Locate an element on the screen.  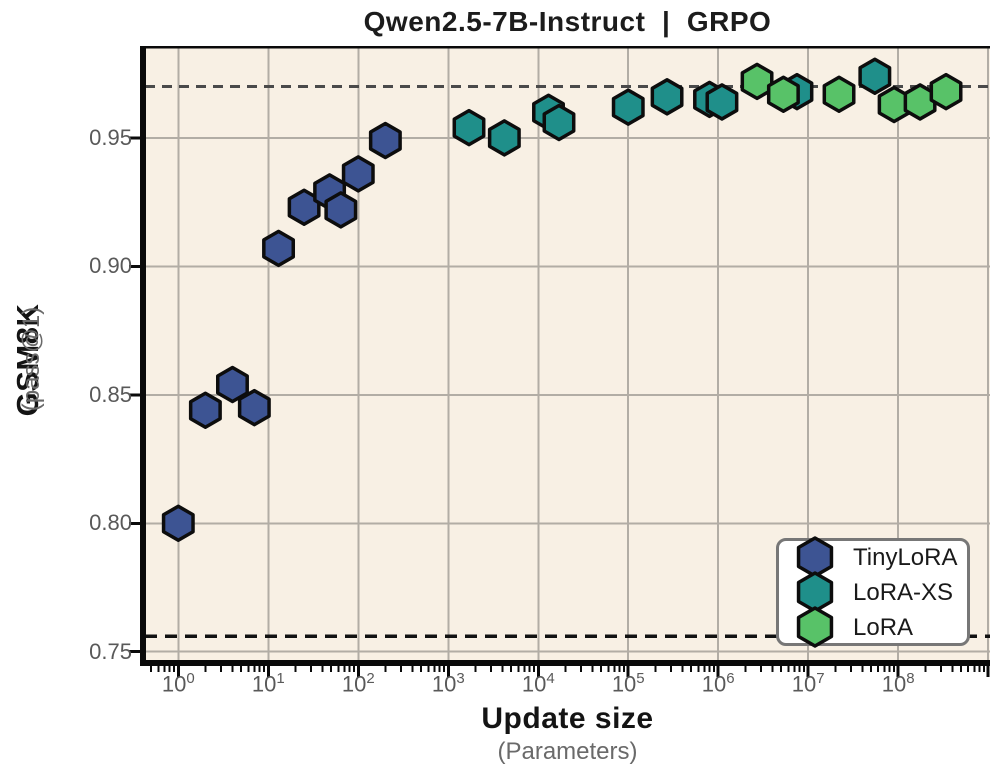
legend: TinyLoRA LoRA-XS LoRA is located at coordinates (873, 592).